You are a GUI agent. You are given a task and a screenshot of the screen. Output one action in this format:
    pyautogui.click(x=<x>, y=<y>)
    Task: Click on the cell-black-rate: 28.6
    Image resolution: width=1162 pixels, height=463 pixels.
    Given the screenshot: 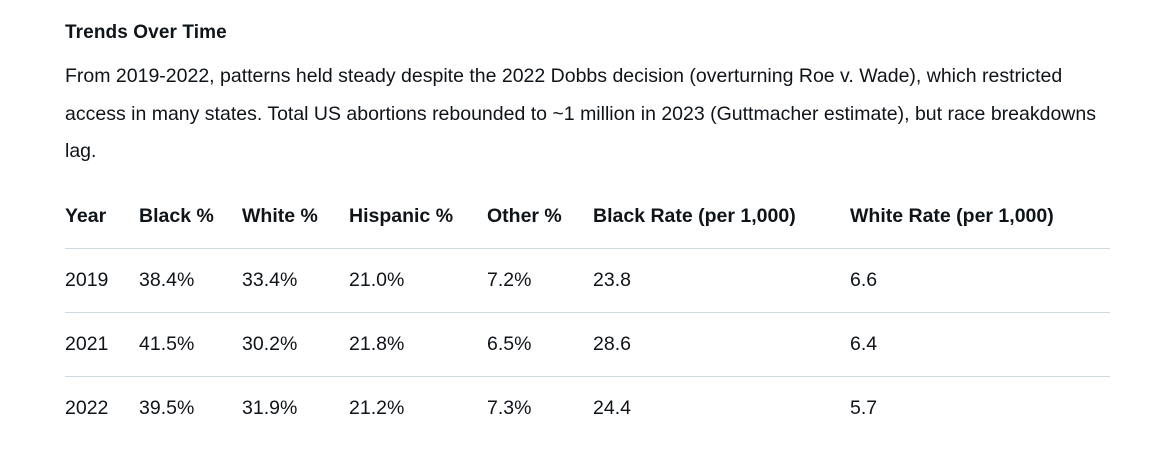 What is the action you would take?
    pyautogui.click(x=612, y=343)
    